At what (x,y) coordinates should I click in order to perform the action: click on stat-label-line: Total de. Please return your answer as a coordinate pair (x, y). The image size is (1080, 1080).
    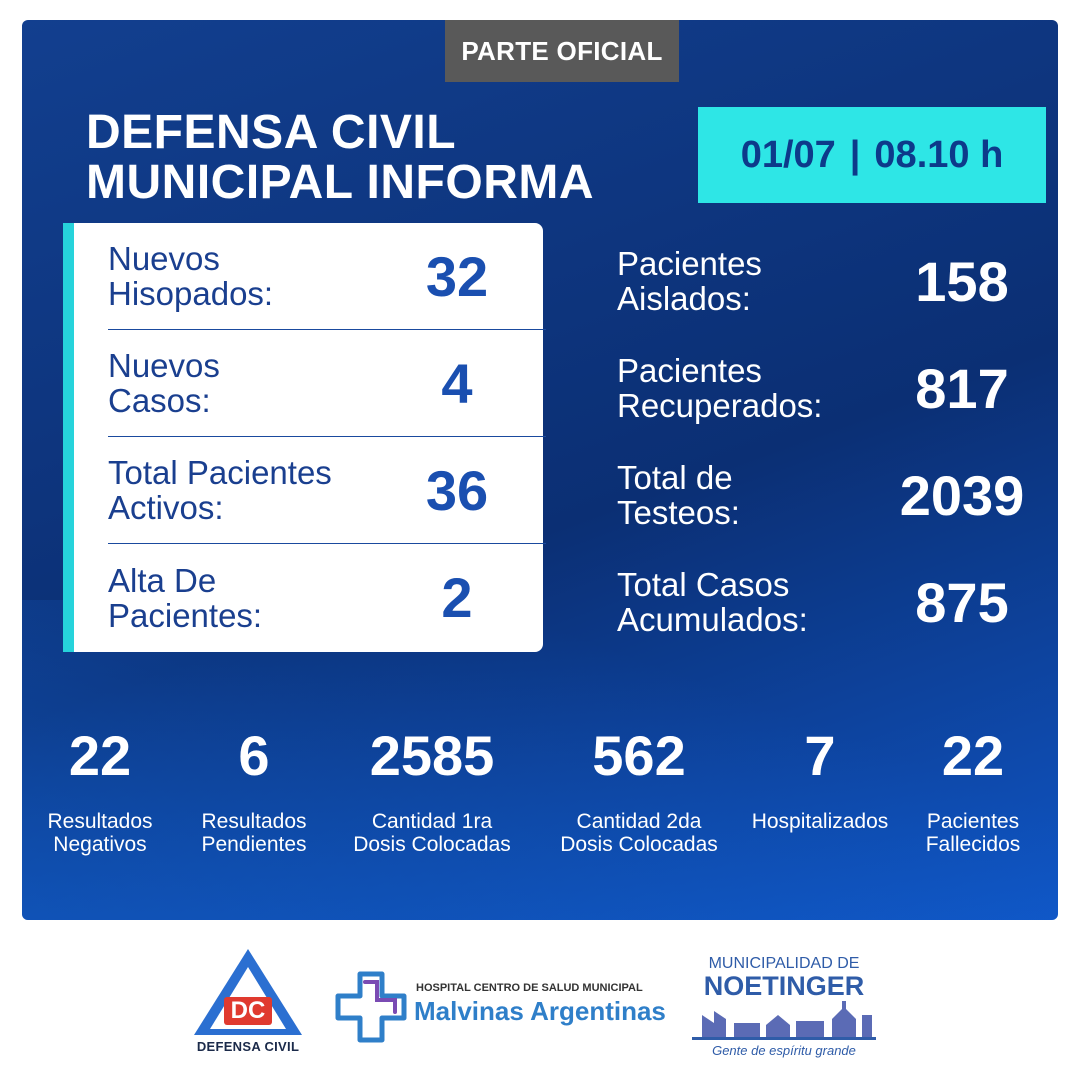
    Looking at the image, I should click on (675, 477).